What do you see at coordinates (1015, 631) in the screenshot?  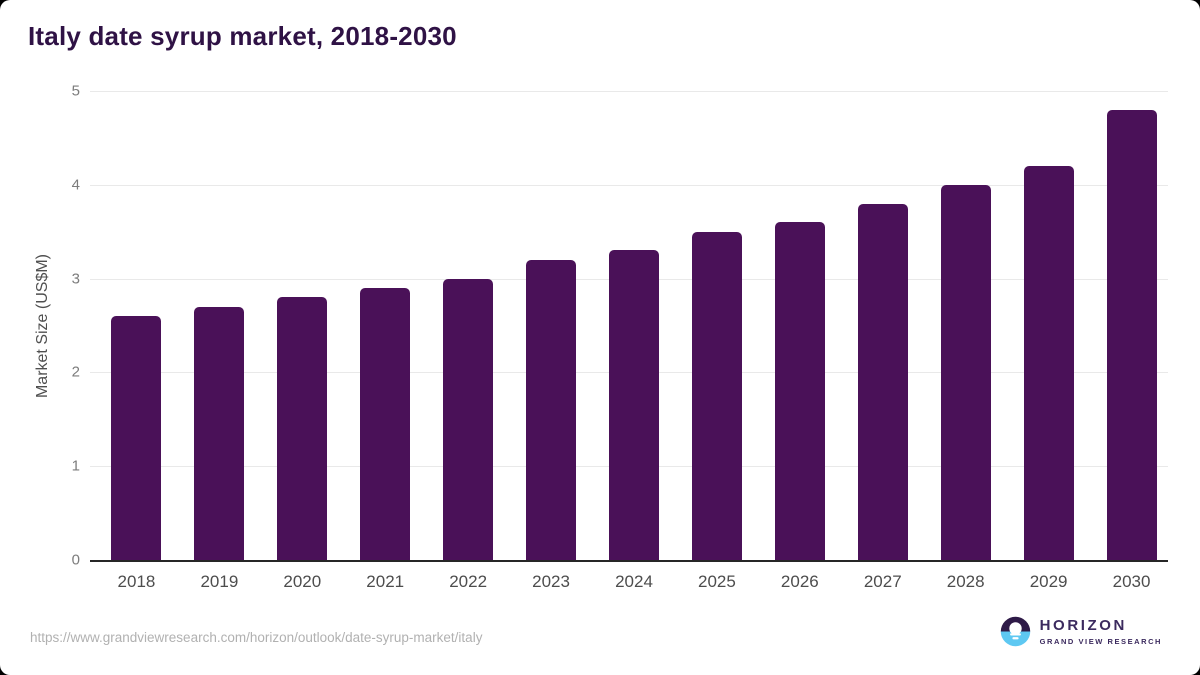 I see `horizon-sun-over-water-icon` at bounding box center [1015, 631].